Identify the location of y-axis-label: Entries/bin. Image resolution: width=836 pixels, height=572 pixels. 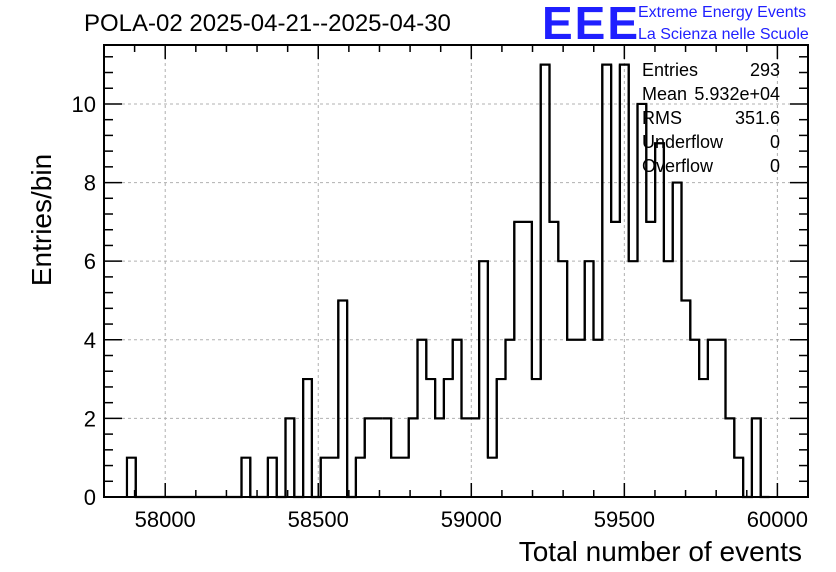
(41, 220).